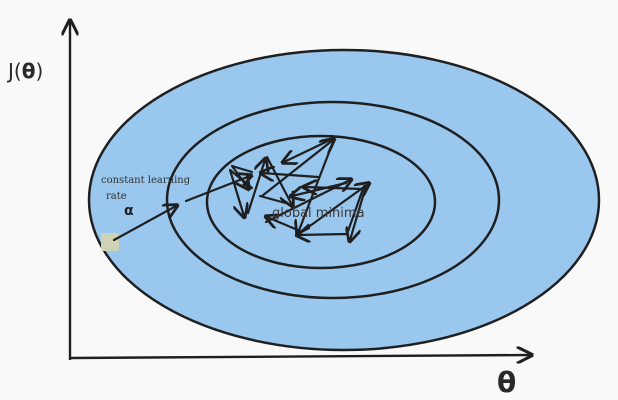 This screenshot has width=618, height=400. I want to click on global-minima-label: global minima, so click(318, 213).